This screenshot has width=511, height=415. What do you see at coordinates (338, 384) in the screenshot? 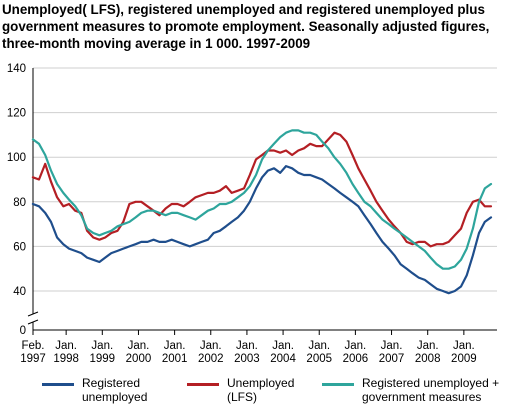
I see `legend-swatch-registered-plus-measures` at bounding box center [338, 384].